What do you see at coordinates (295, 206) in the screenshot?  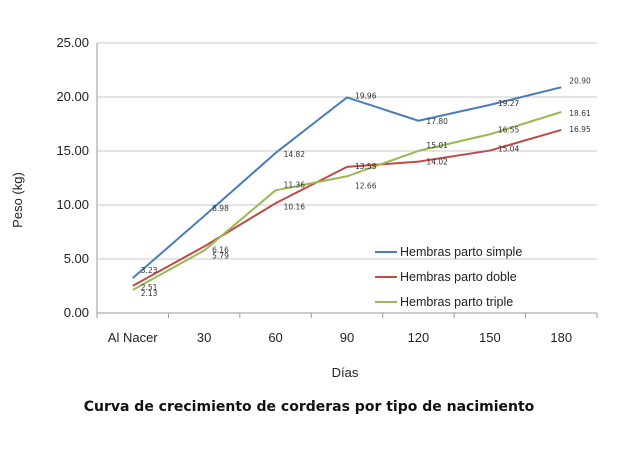 I see `data-label: 10.16` at bounding box center [295, 206].